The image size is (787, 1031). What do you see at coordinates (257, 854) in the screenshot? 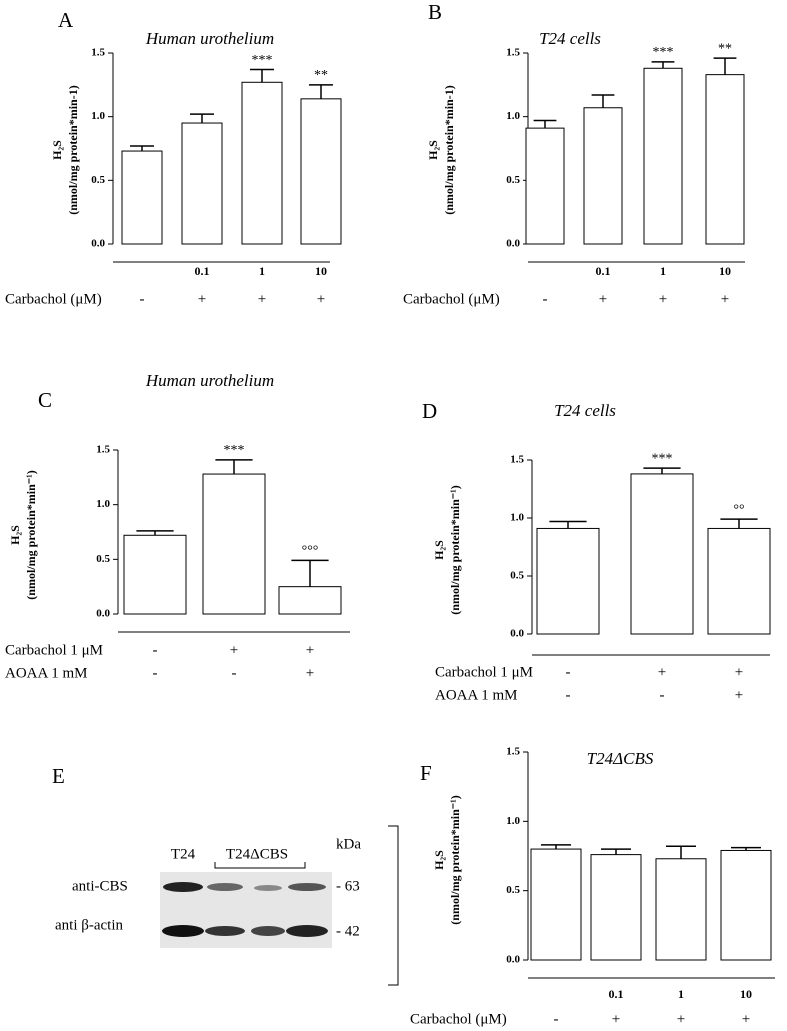
I see `lane-label: T24ΔCBS` at bounding box center [257, 854].